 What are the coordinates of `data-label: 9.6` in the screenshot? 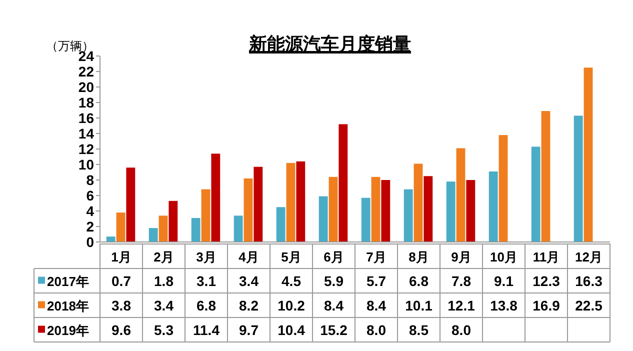 It's located at (122, 330).